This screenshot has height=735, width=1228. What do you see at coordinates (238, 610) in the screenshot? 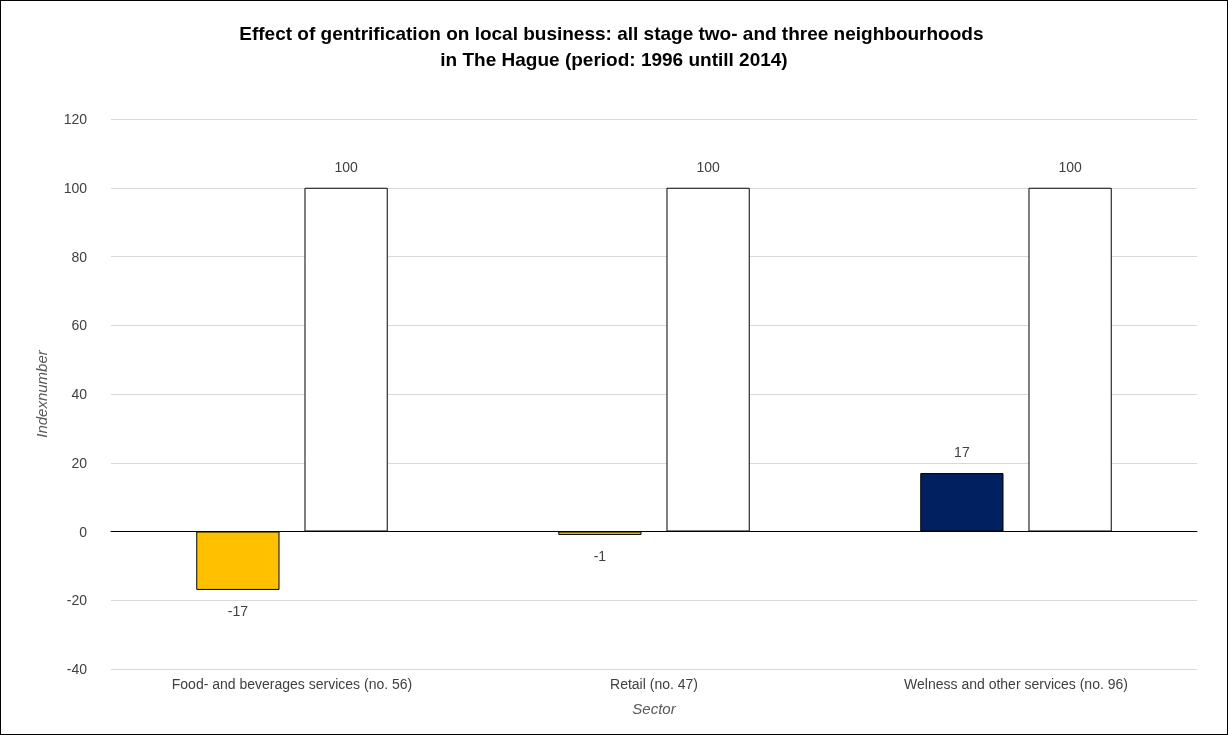
I see `data-label: -17` at bounding box center [238, 610].